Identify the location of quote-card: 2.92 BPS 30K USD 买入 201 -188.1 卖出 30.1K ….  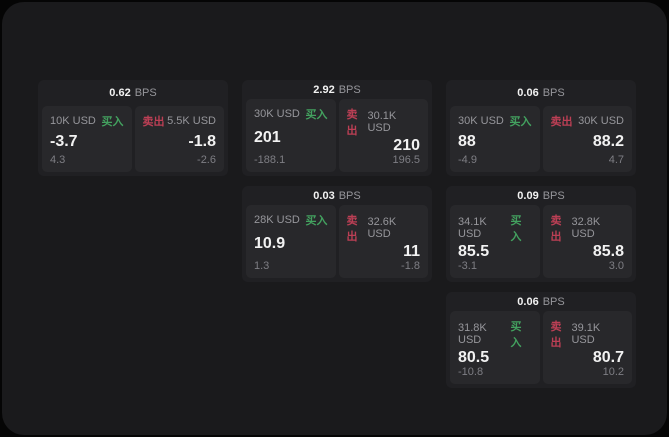
(337, 128).